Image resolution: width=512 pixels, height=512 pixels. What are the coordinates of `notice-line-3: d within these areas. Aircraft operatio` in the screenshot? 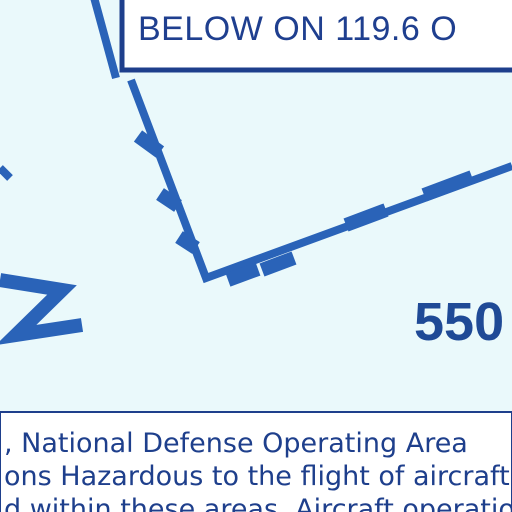 It's located at (258, 503).